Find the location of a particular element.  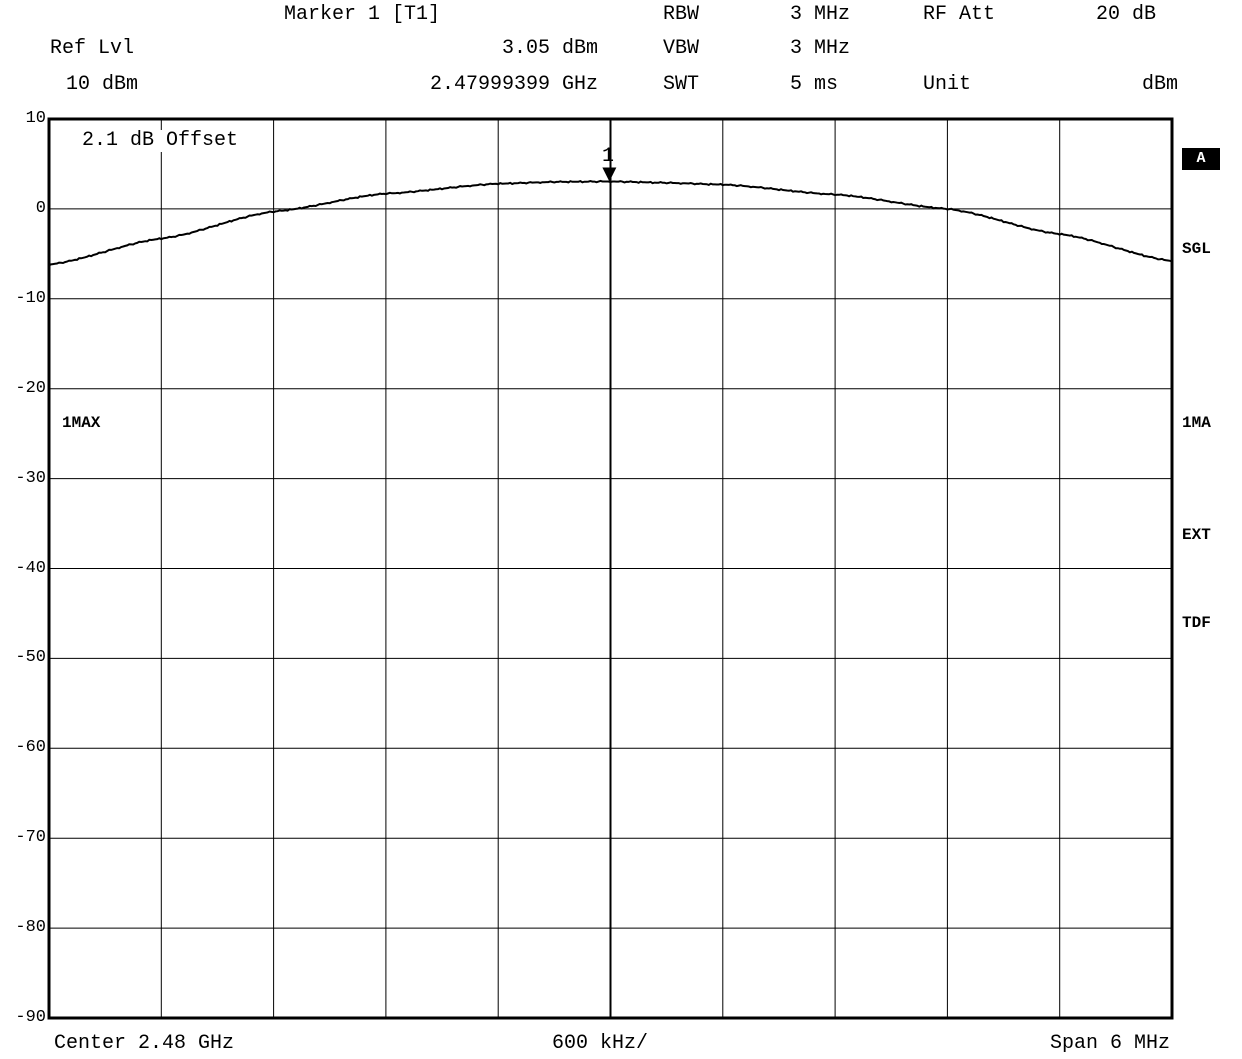

unit-label: Unit is located at coordinates (947, 84).